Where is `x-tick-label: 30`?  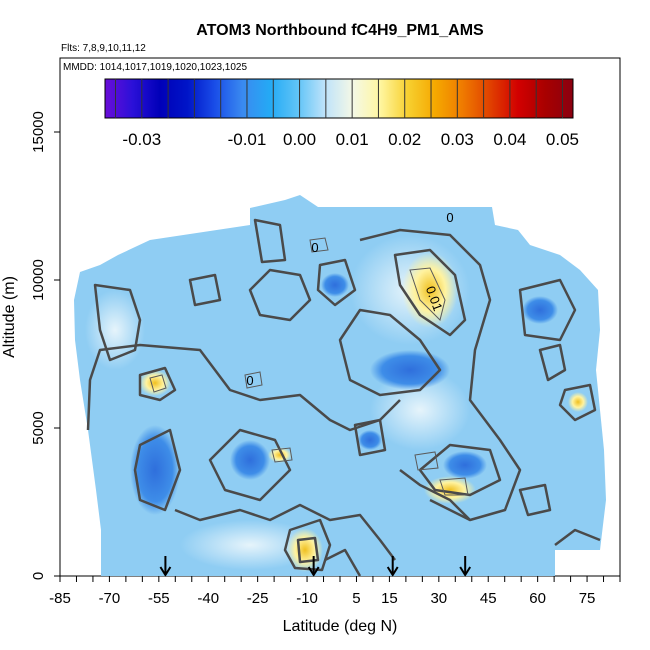 x-tick-label: 30 is located at coordinates (438, 598).